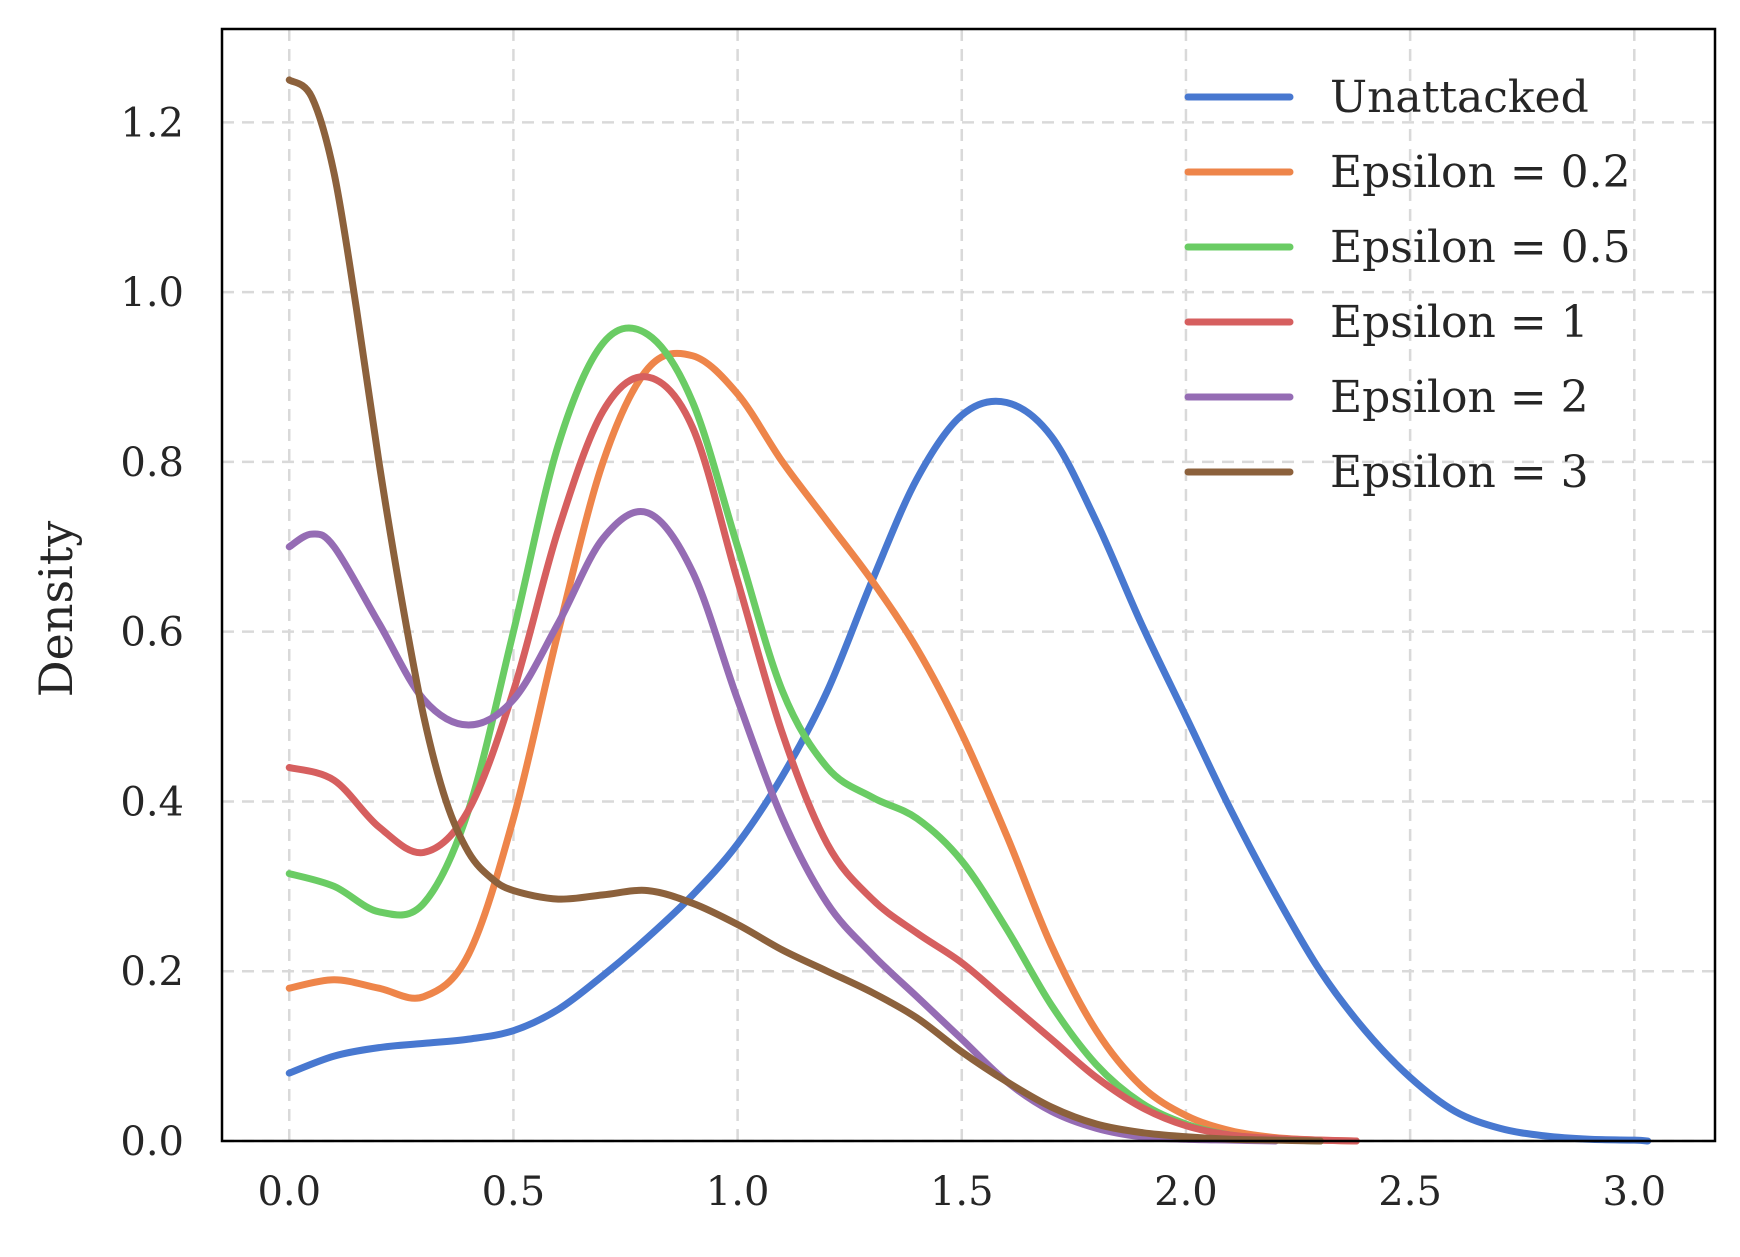 The width and height of the screenshot is (1740, 1257). What do you see at coordinates (514, 1192) in the screenshot?
I see `x-tick-label: 0.5` at bounding box center [514, 1192].